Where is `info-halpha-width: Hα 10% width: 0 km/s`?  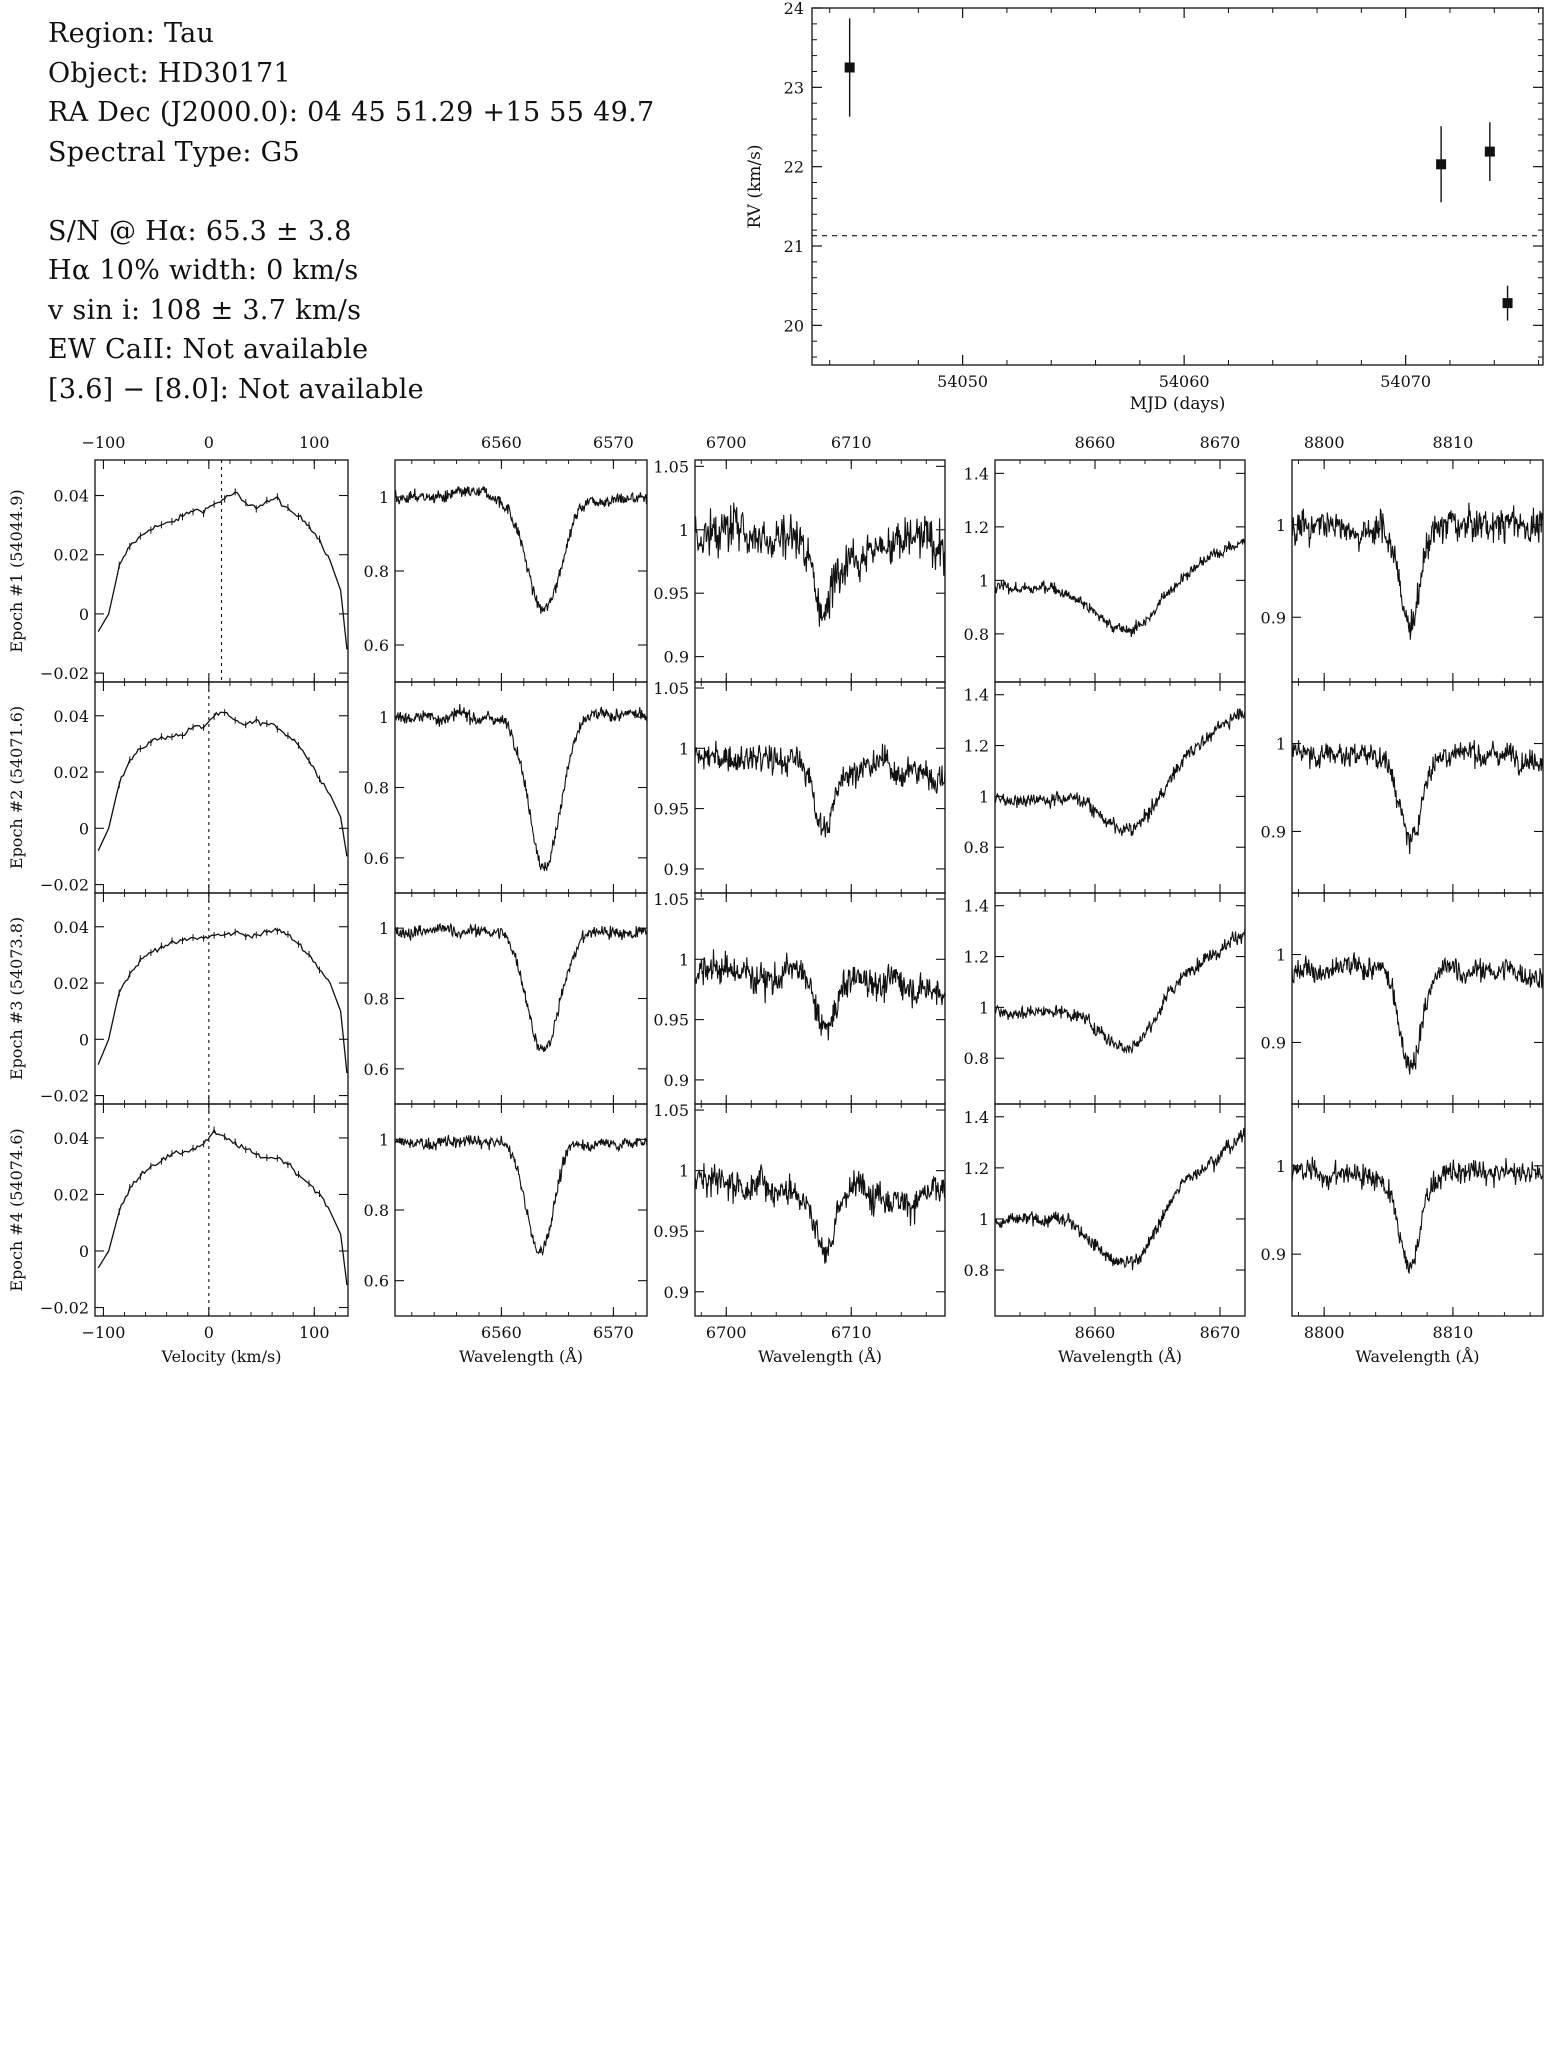
info-halpha-width: Hα 10% width: 0 km/s is located at coordinates (203, 270).